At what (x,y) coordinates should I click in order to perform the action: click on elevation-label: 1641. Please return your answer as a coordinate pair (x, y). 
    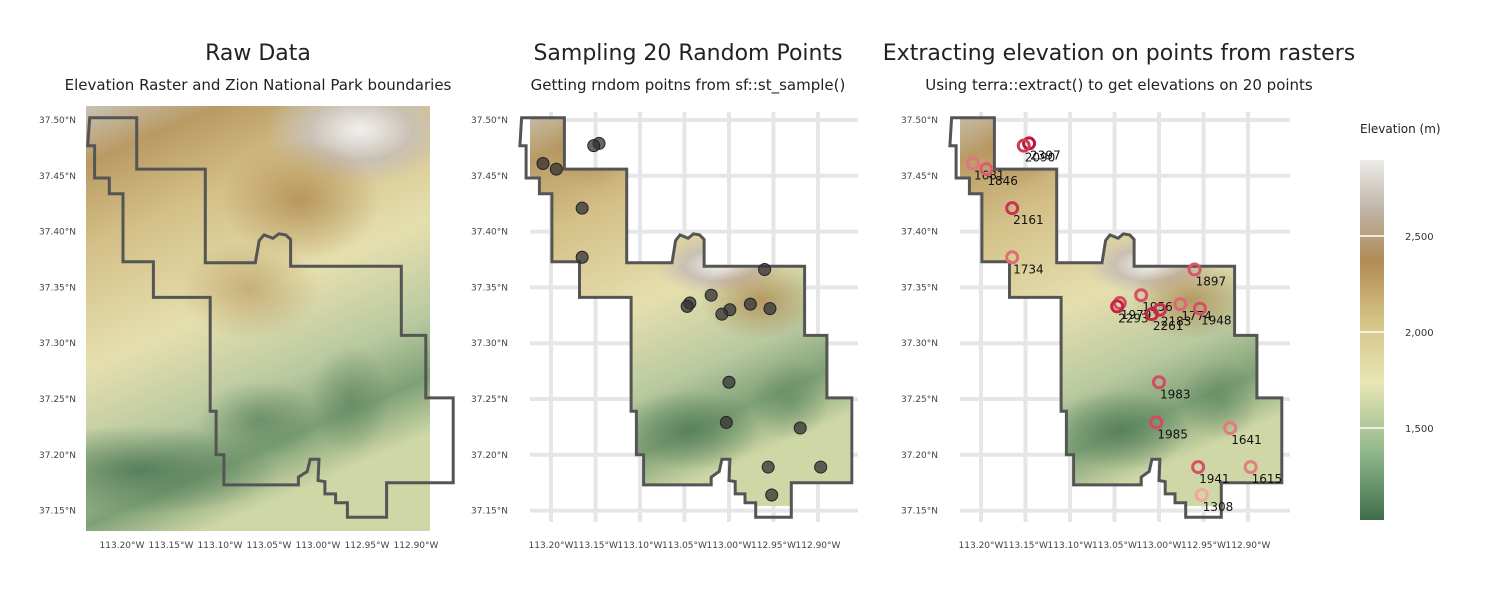
    Looking at the image, I should click on (1246, 440).